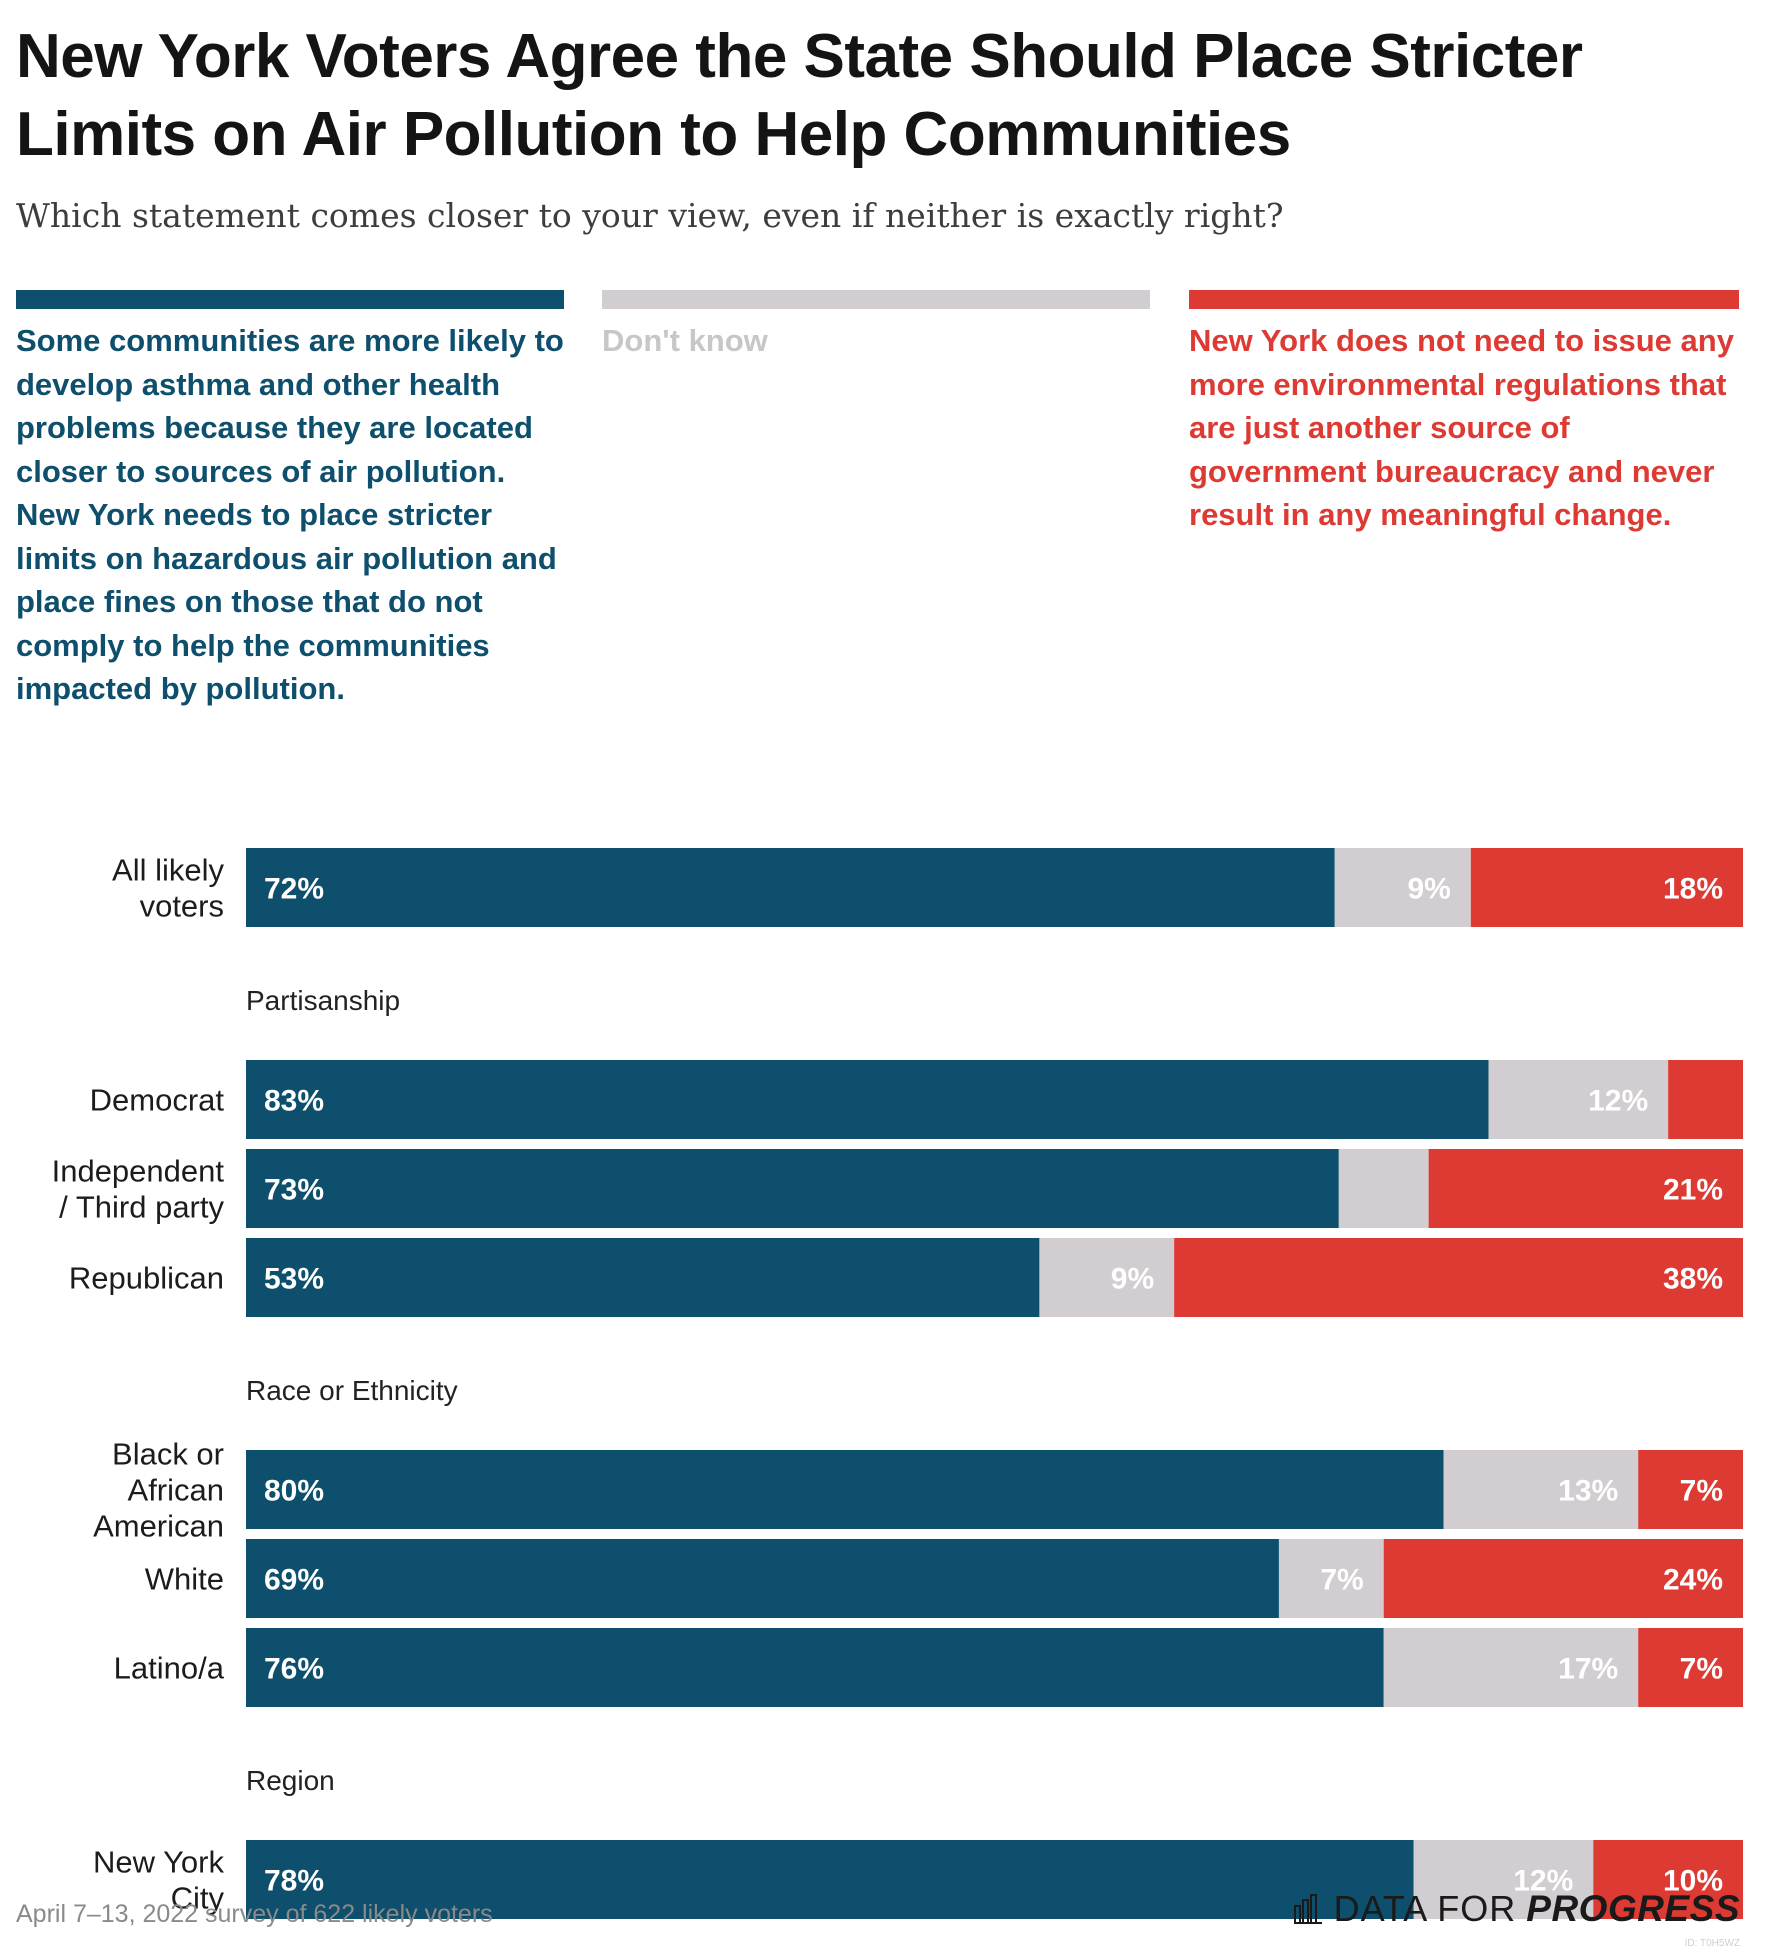  Describe the element at coordinates (352, 1390) in the screenshot. I see `group-label: Race or Ethnicity` at that location.